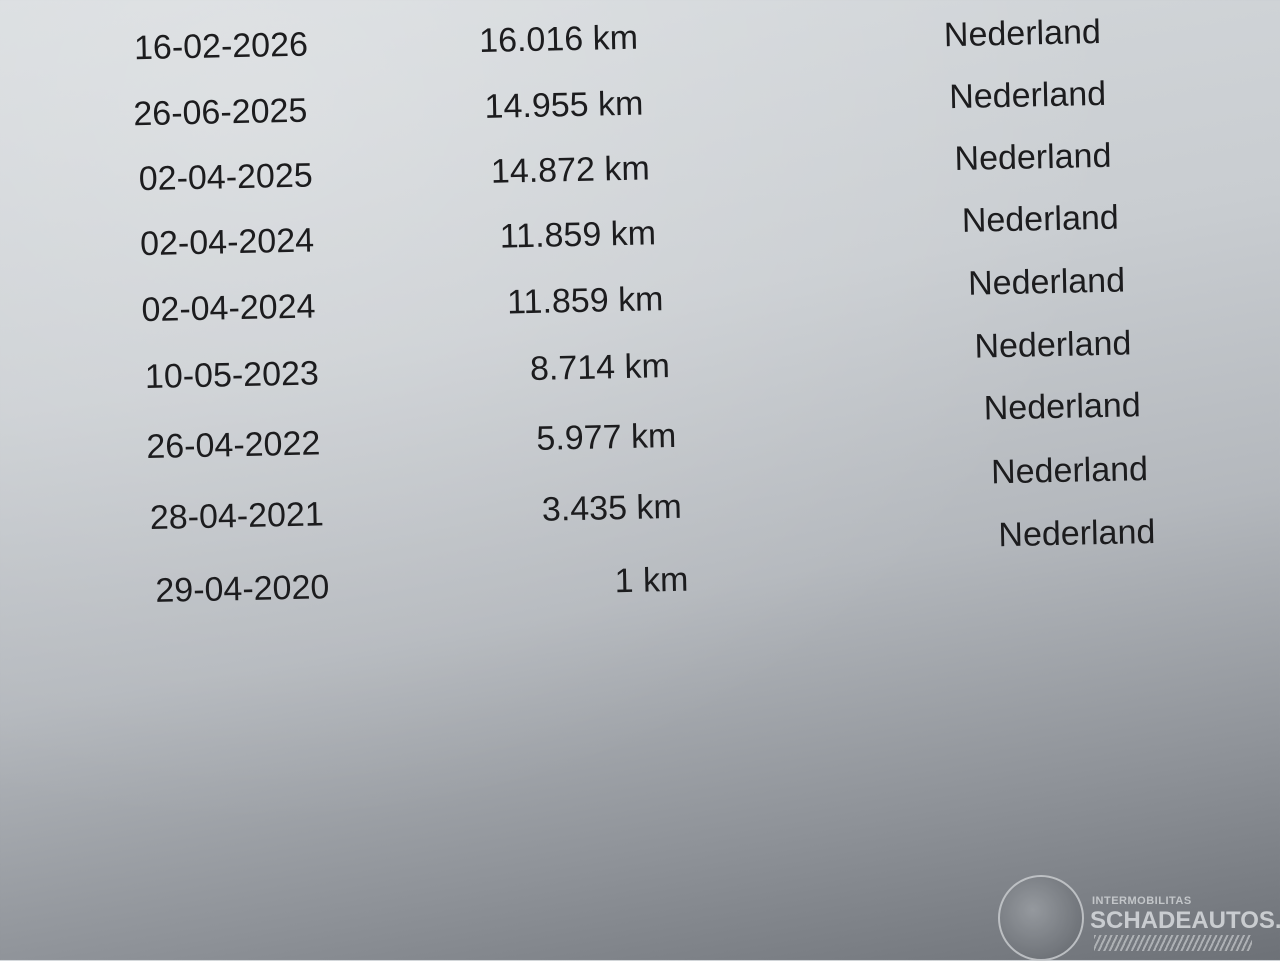 The width and height of the screenshot is (1280, 961). Describe the element at coordinates (242, 589) in the screenshot. I see `date-cell: 29-04-2020` at that location.